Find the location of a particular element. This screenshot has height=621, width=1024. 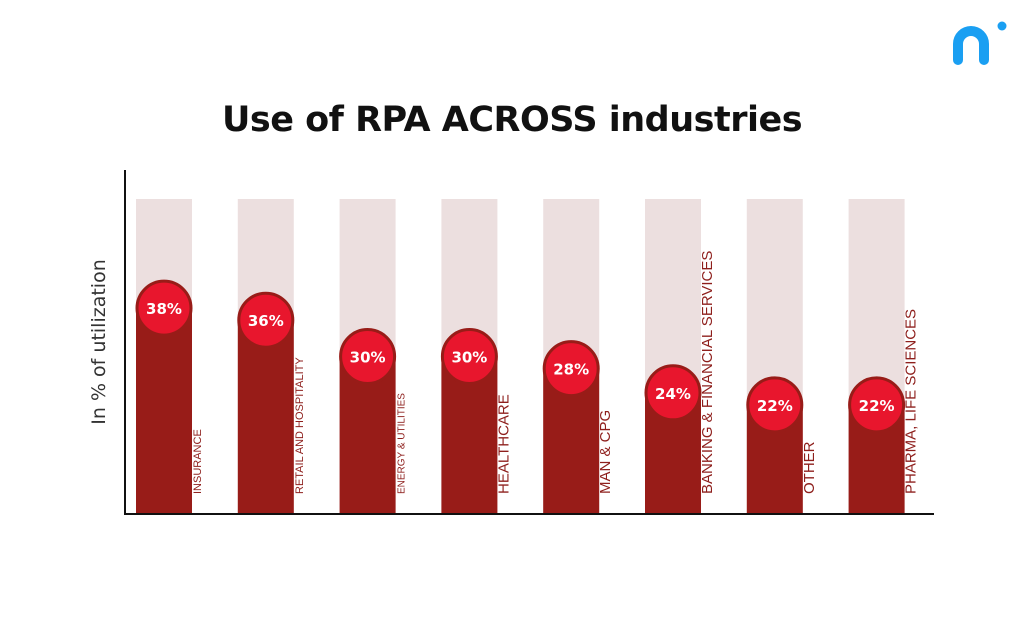

category-label: RETAIL AND HOSPITALITY is located at coordinates (300, 425).